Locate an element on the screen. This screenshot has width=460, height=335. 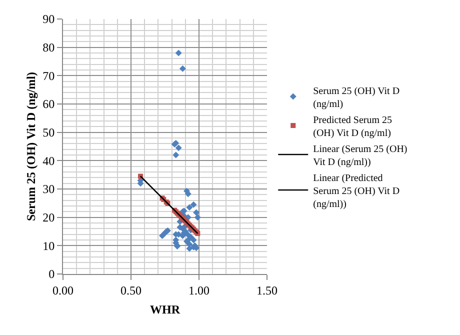
y-tick-label: 30 is located at coordinates (48, 189).